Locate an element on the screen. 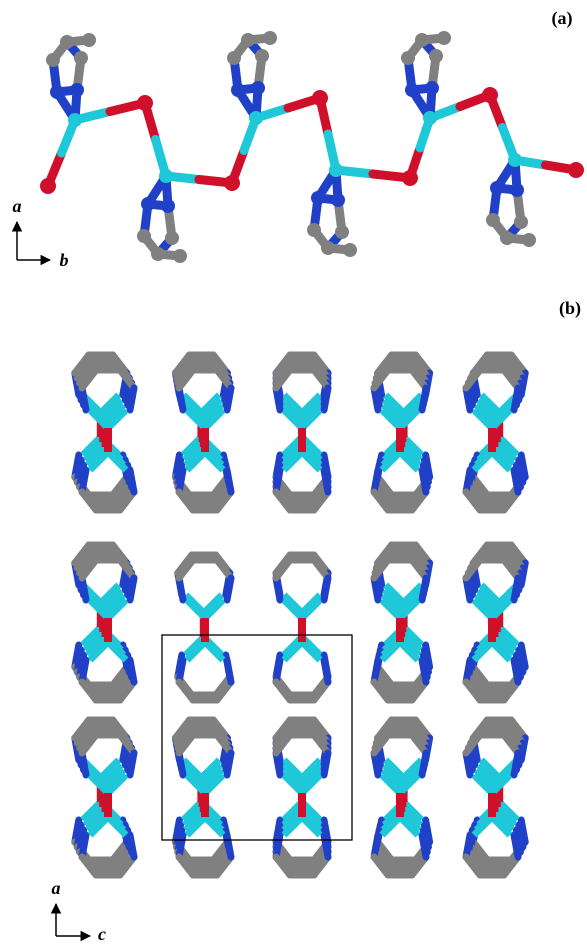  panel-label: (b) is located at coordinates (570, 308).